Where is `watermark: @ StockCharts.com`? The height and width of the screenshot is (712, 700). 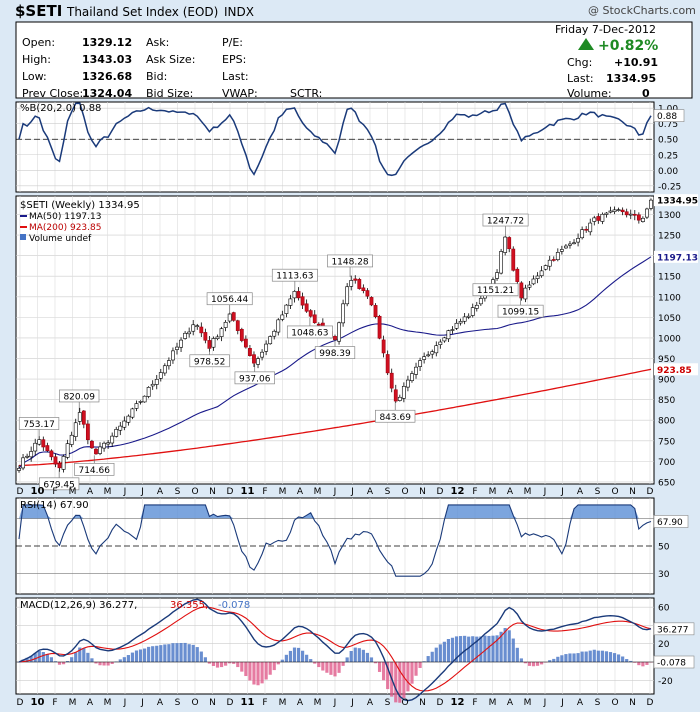
watermark: @ StockCharts.com is located at coordinates (642, 10).